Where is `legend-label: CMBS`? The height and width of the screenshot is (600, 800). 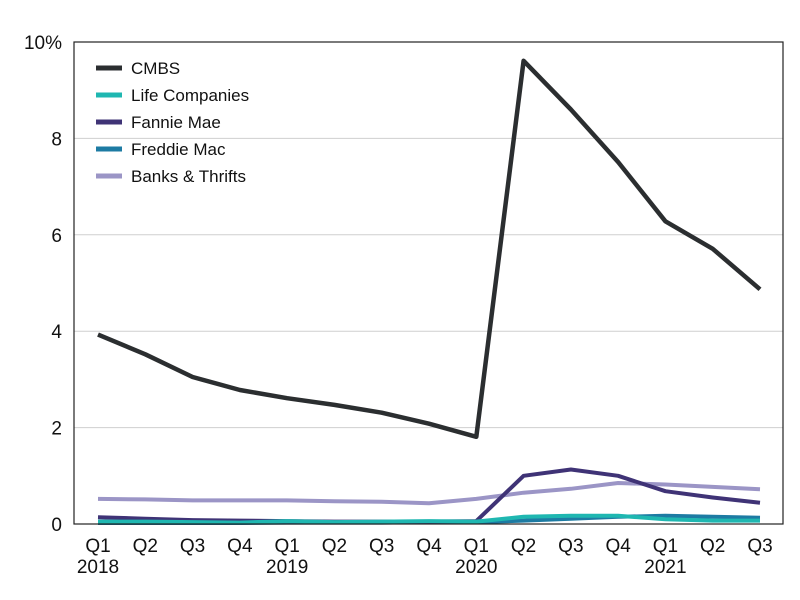 legend-label: CMBS is located at coordinates (155, 68).